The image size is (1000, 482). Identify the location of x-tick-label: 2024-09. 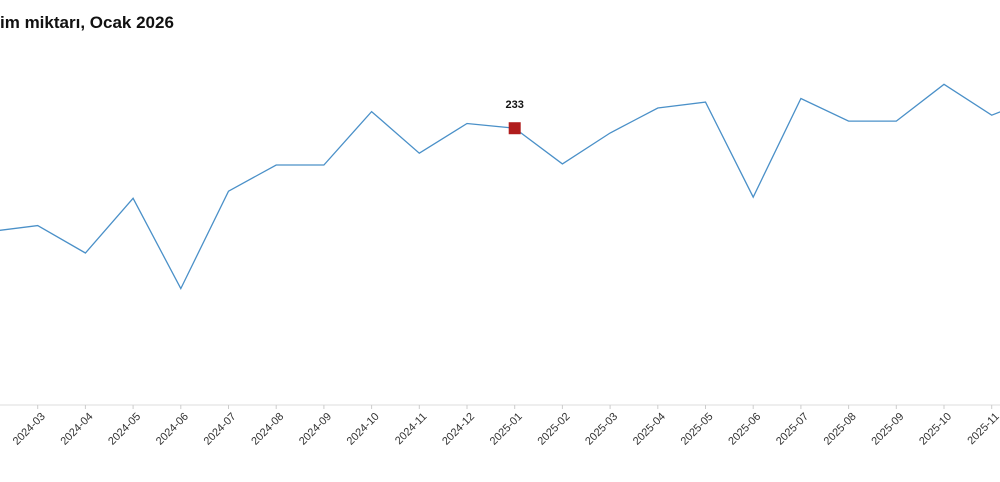
(315, 429).